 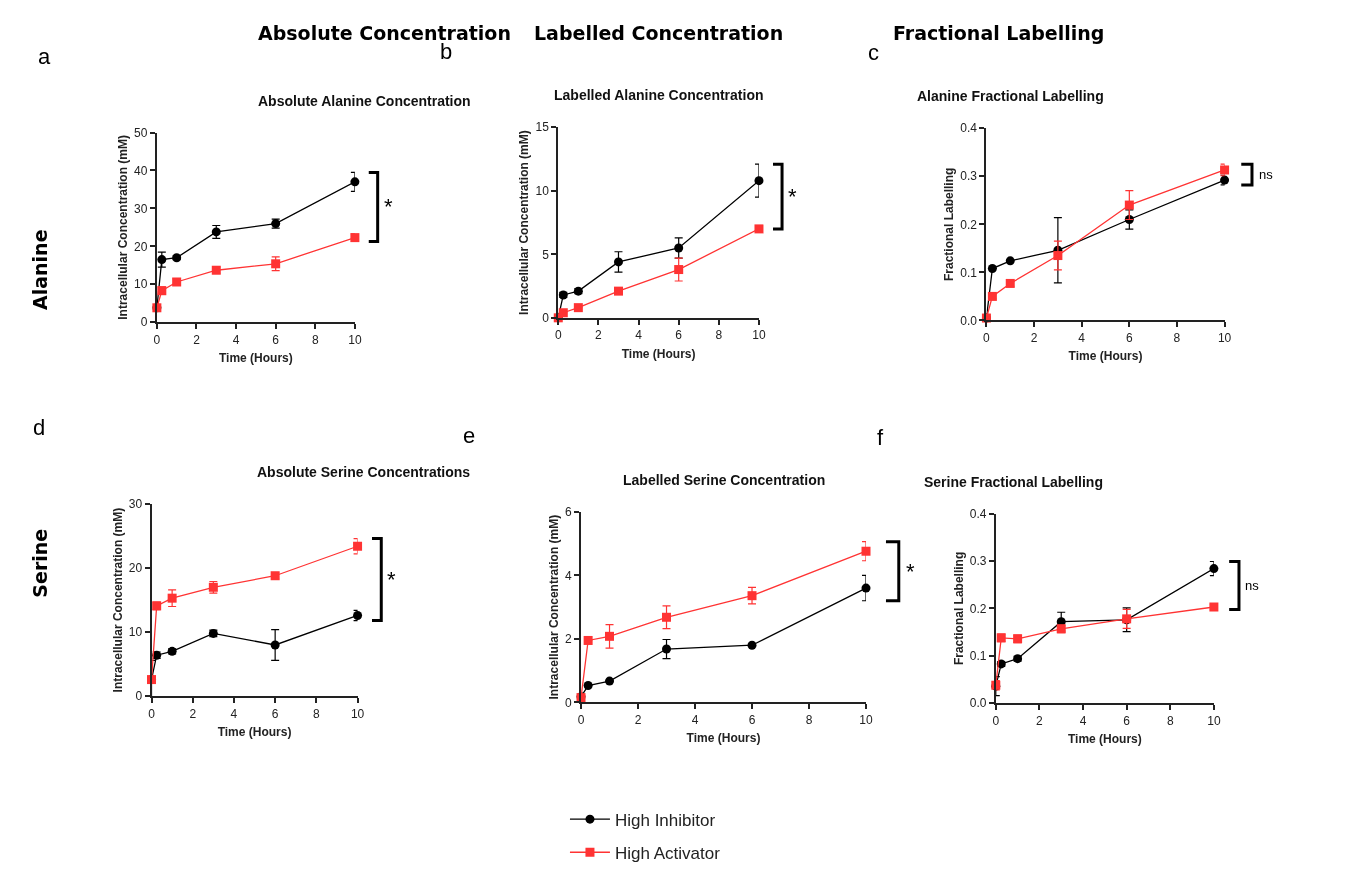 What do you see at coordinates (40, 563) in the screenshot?
I see `text: Serine` at bounding box center [40, 563].